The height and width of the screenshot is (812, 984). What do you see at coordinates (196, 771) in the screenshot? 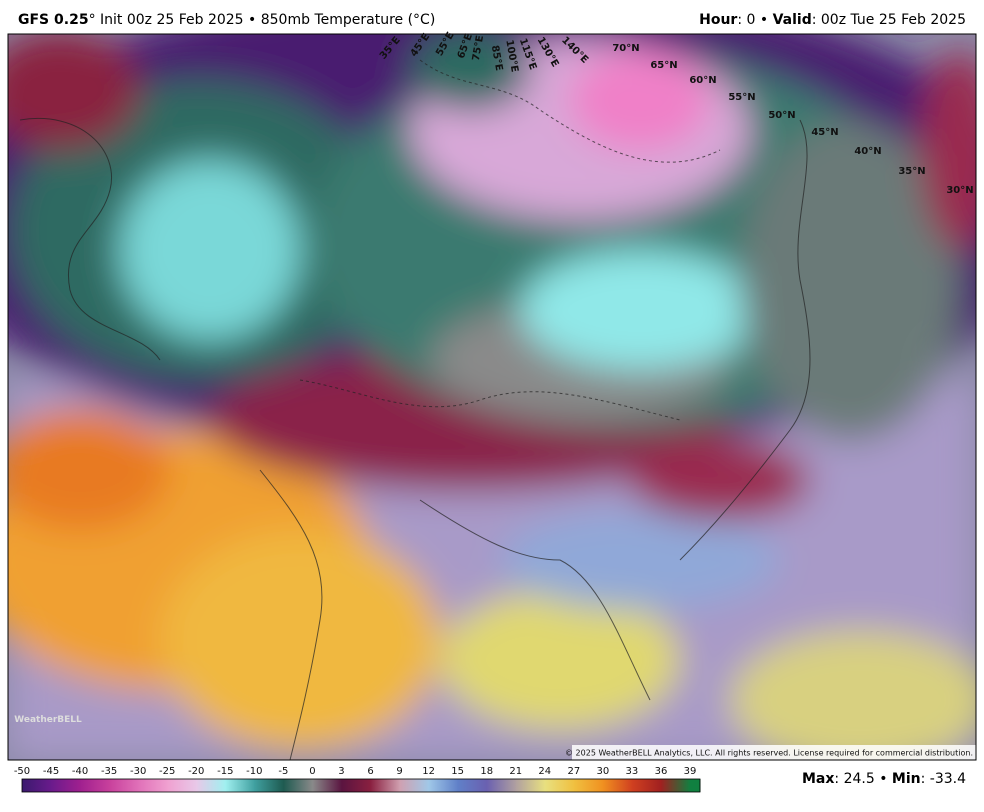
I see `colorbar-tick-label: -20` at bounding box center [196, 771].